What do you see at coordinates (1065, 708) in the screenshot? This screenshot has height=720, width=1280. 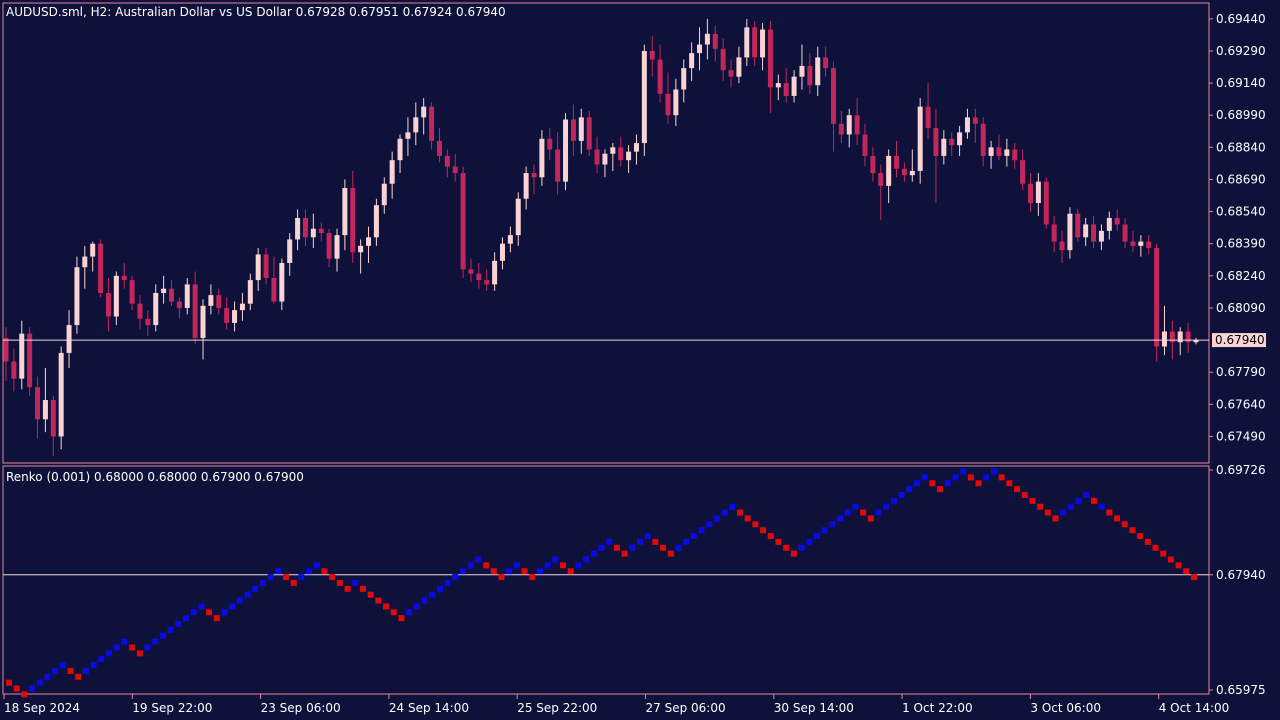 I see `time-label: 3 Oct 06:00` at bounding box center [1065, 708].